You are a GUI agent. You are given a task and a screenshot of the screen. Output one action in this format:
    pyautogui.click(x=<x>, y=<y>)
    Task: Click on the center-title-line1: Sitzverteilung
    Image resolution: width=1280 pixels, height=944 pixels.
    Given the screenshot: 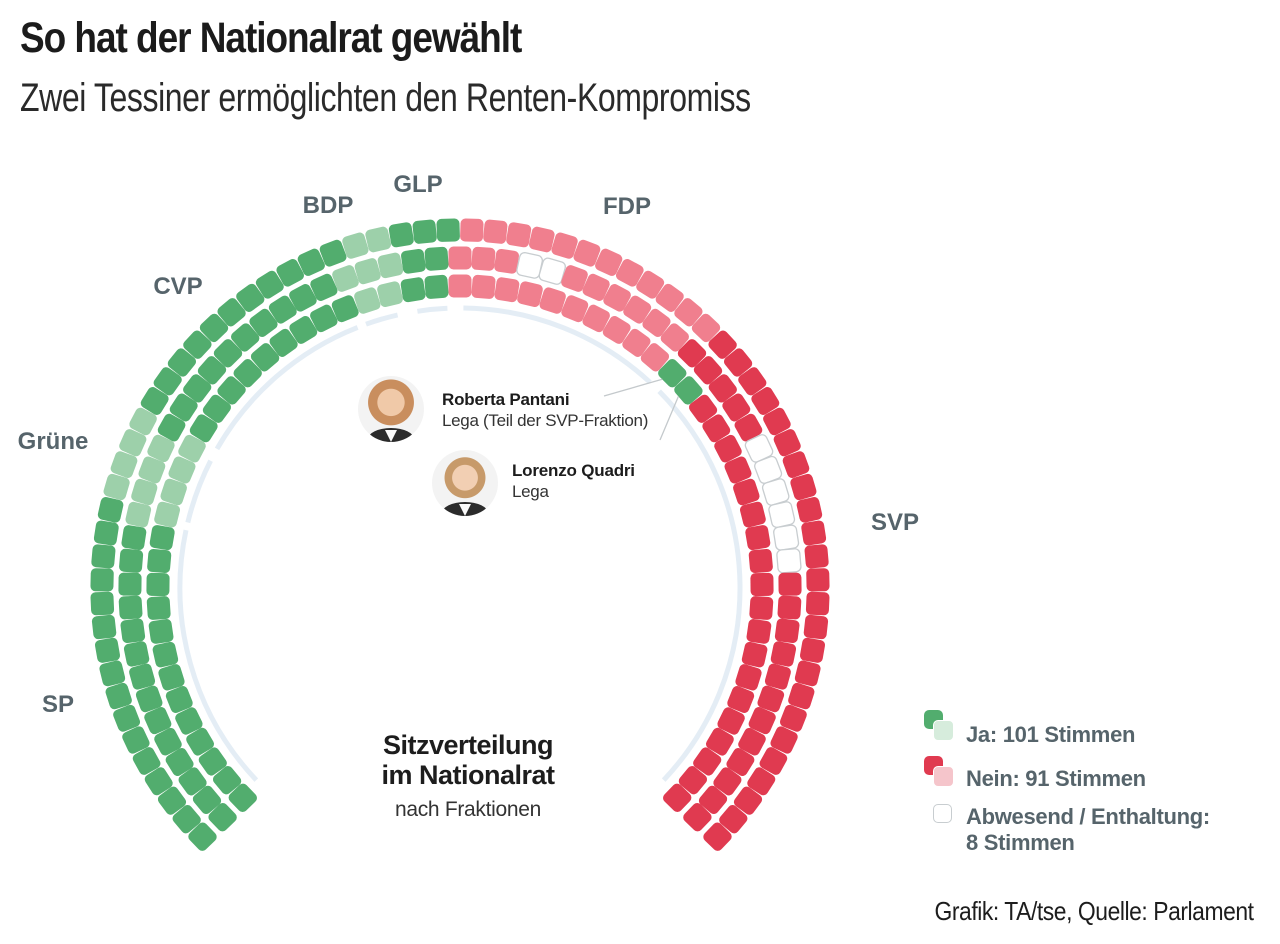 What is the action you would take?
    pyautogui.click(x=468, y=745)
    